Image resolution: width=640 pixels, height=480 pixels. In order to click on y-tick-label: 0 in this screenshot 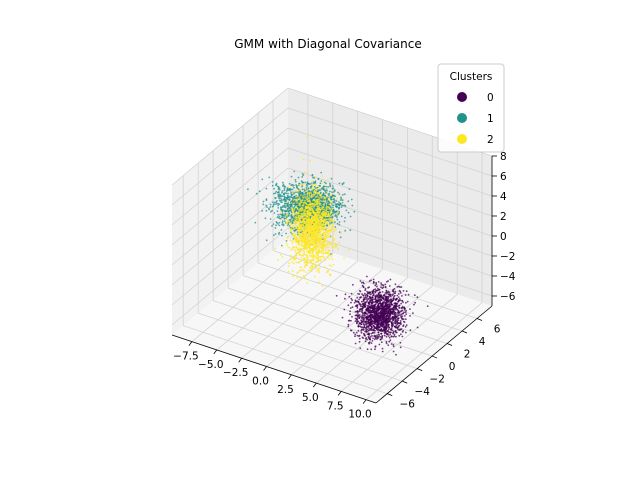, I will do `click(452, 367)`.